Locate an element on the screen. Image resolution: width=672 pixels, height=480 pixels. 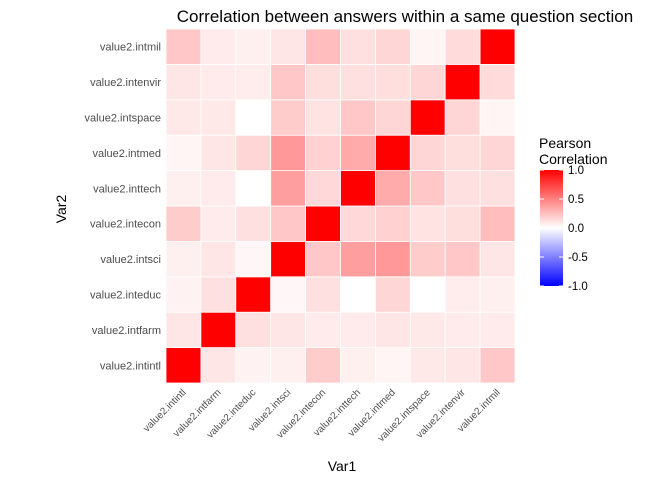
heatmap-cell-value2.inteduc-value2.inttech is located at coordinates (253, 188).